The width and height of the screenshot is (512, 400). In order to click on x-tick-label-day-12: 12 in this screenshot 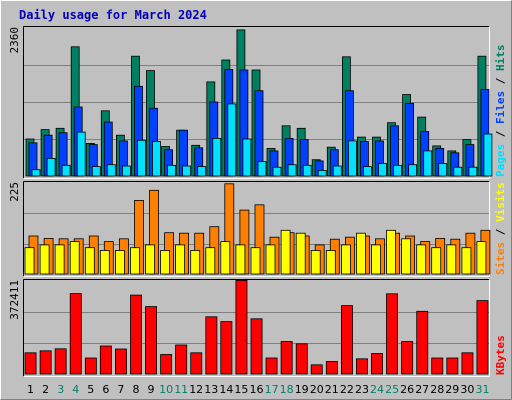, I will do `click(196, 389)`.